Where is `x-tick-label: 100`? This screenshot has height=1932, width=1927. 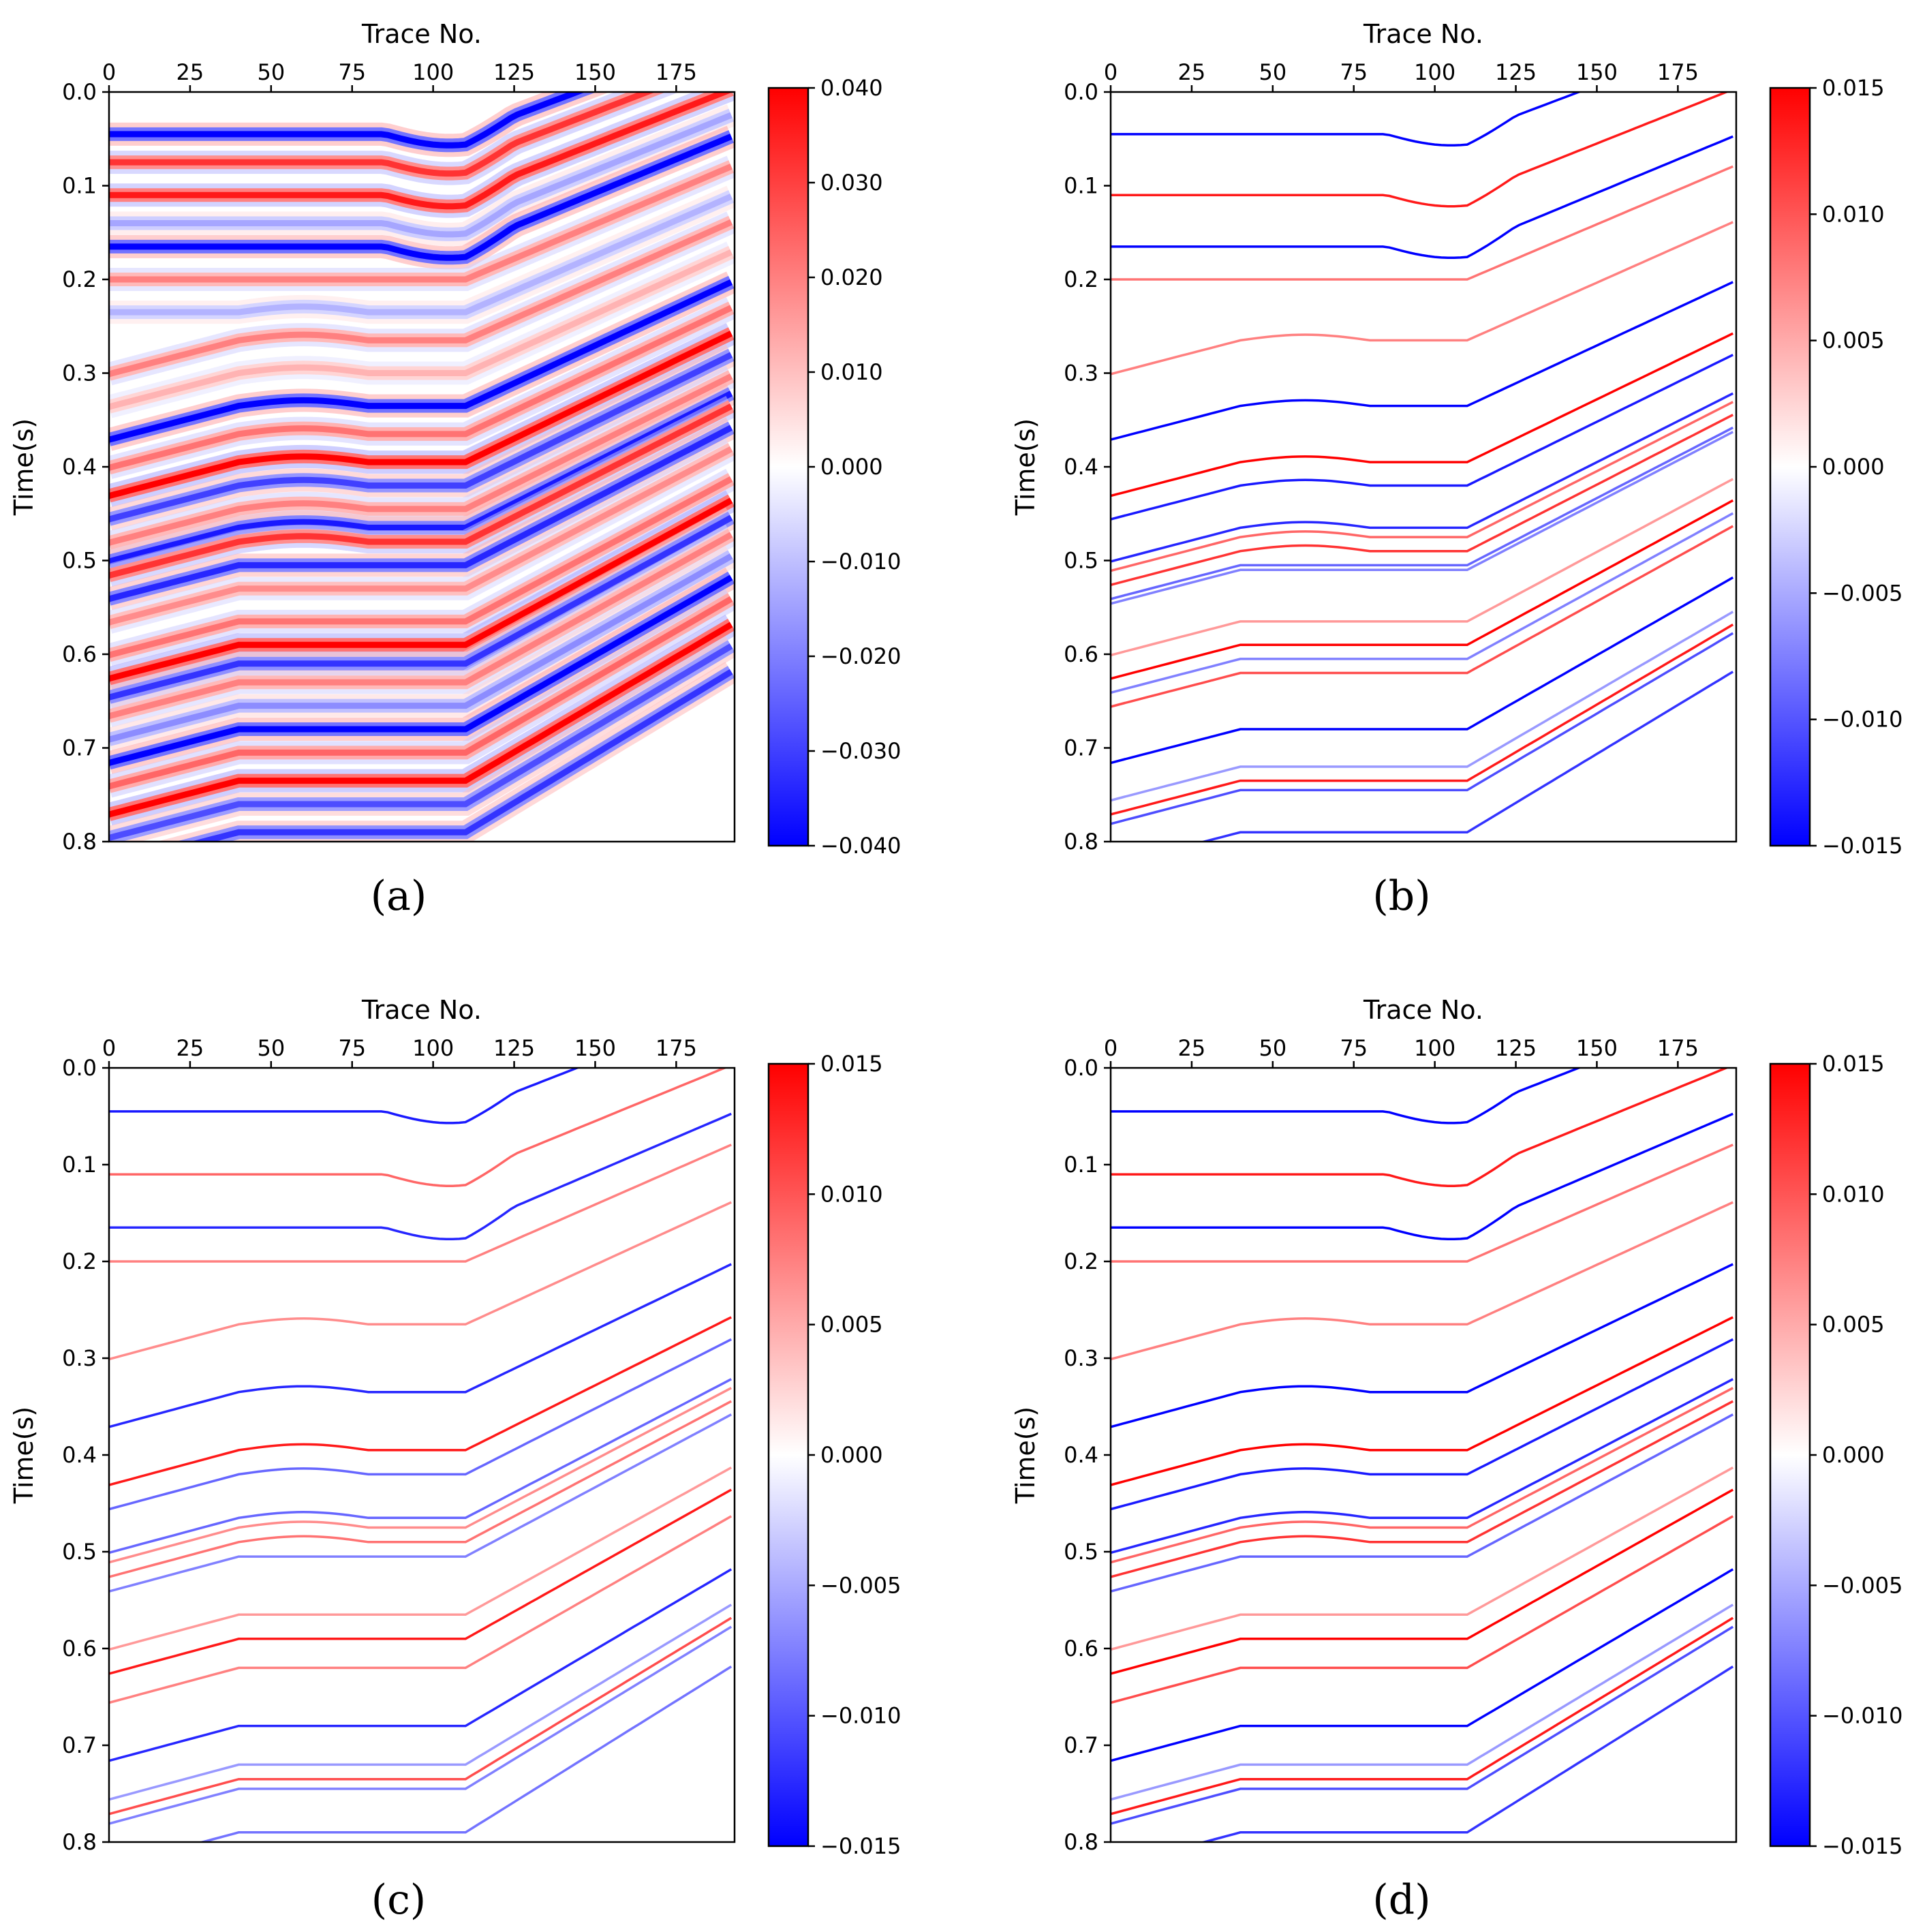
x-tick-label: 100 is located at coordinates (433, 1048).